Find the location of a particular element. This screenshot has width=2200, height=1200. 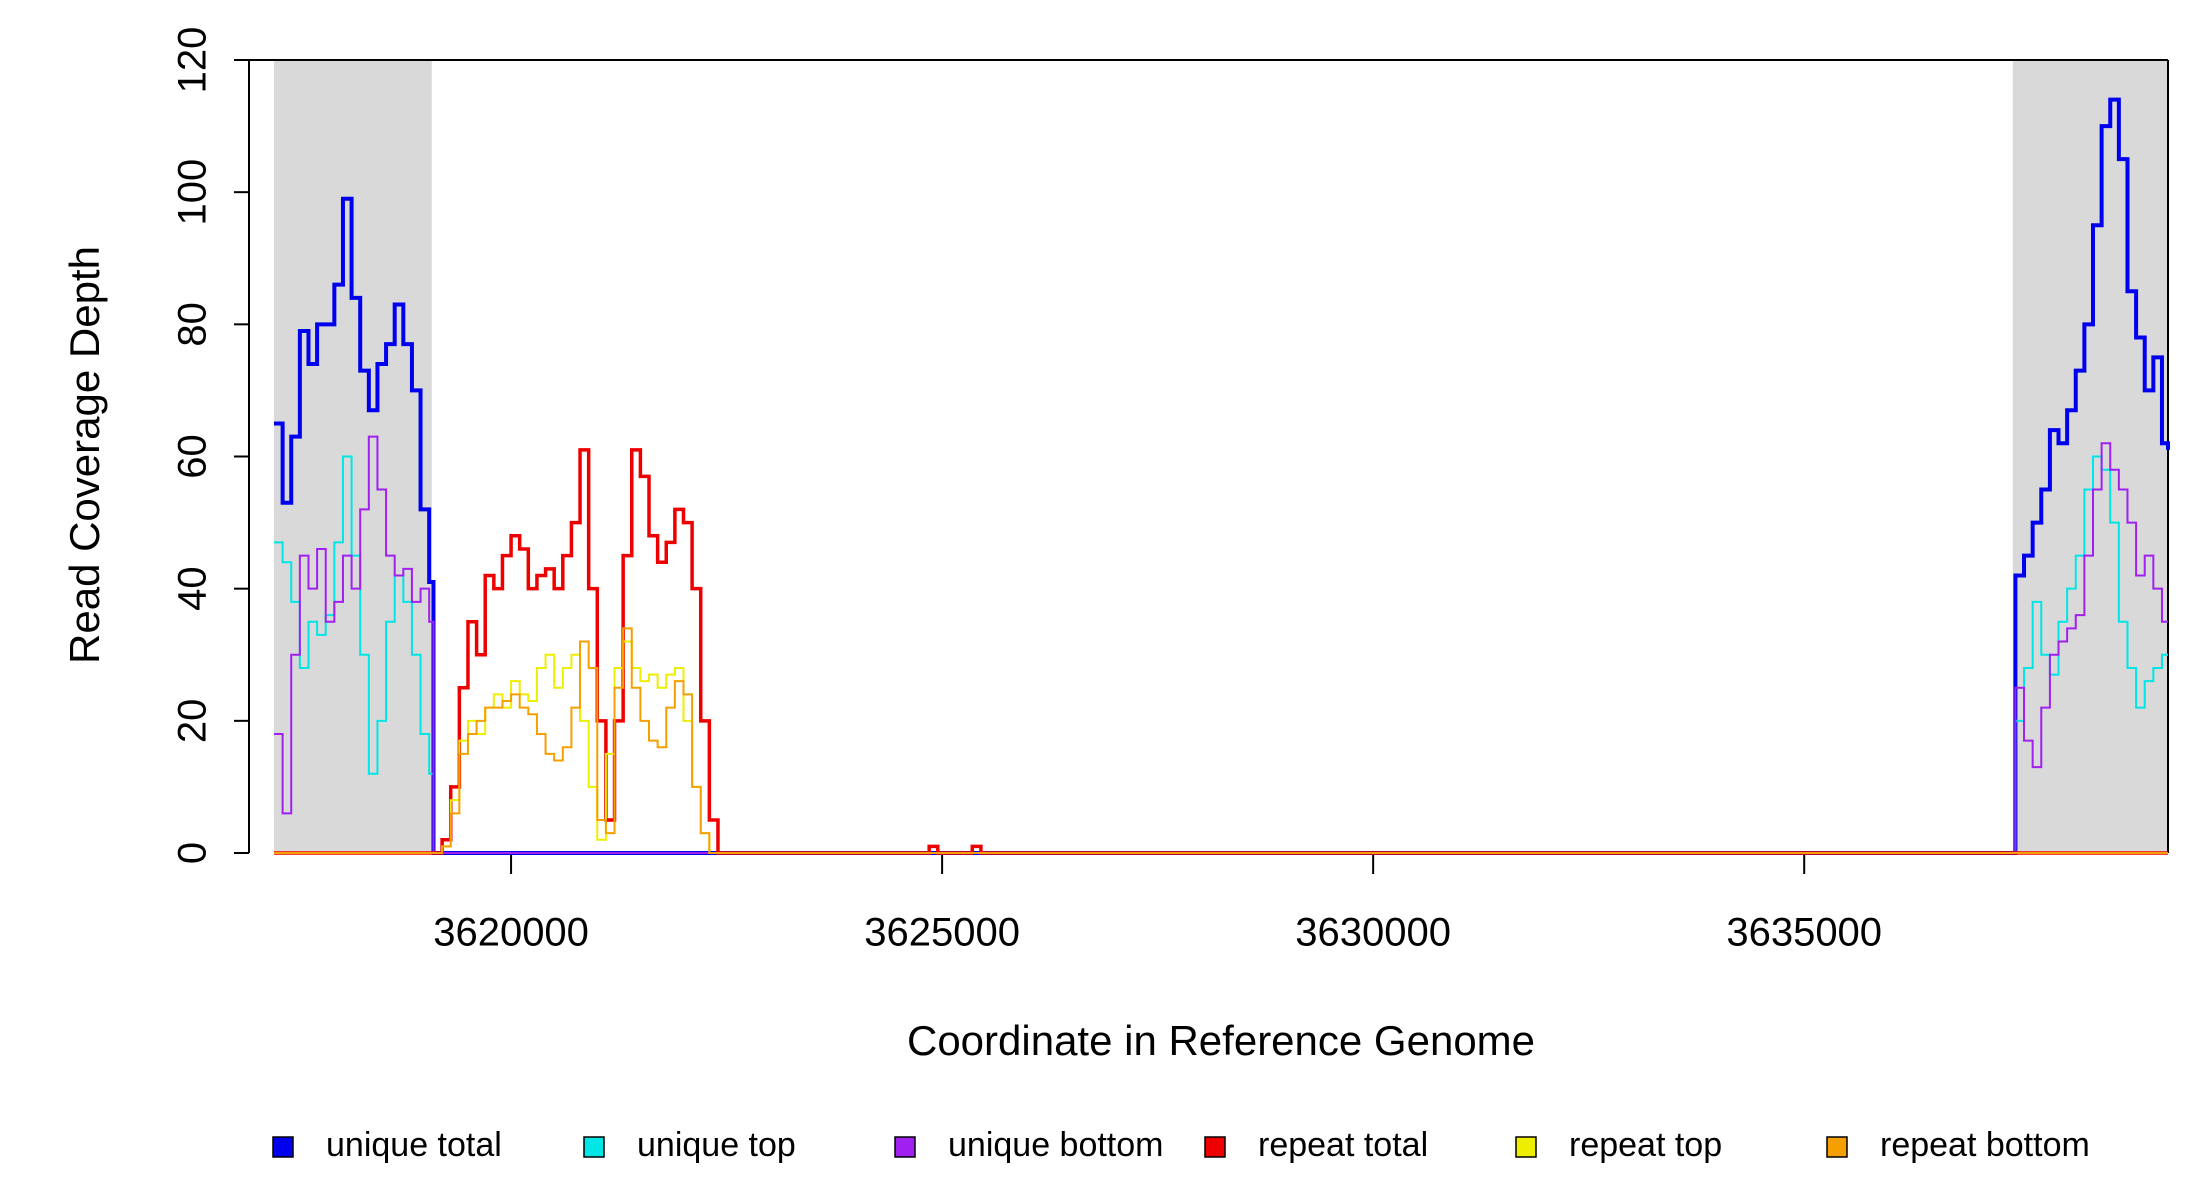

legend-label: repeat bottom is located at coordinates (1985, 1145).